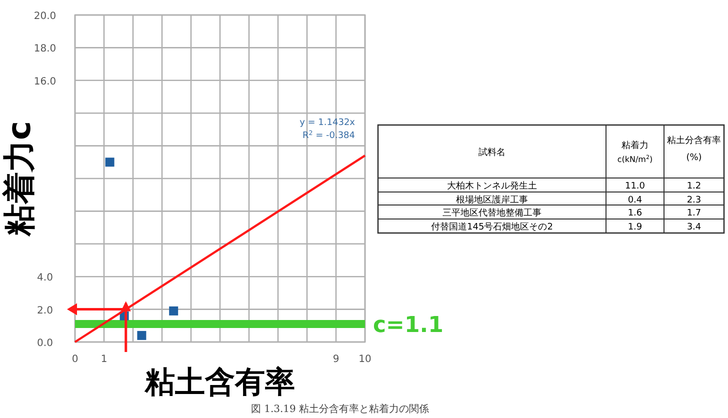 This screenshot has width=728, height=418. What do you see at coordinates (219, 382) in the screenshot?
I see `x-axis-title: 粘土含有率` at bounding box center [219, 382].